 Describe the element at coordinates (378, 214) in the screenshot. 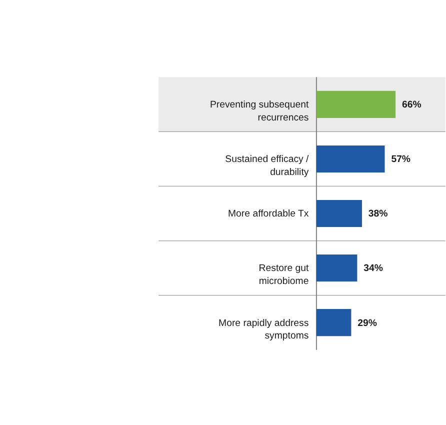

I see `data-label: 38%` at that location.